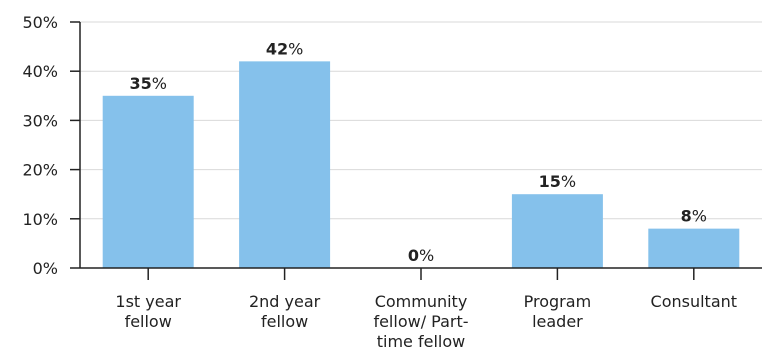 The width and height of the screenshot is (776, 353). Describe the element at coordinates (284, 48) in the screenshot. I see `data-label: 42%` at that location.